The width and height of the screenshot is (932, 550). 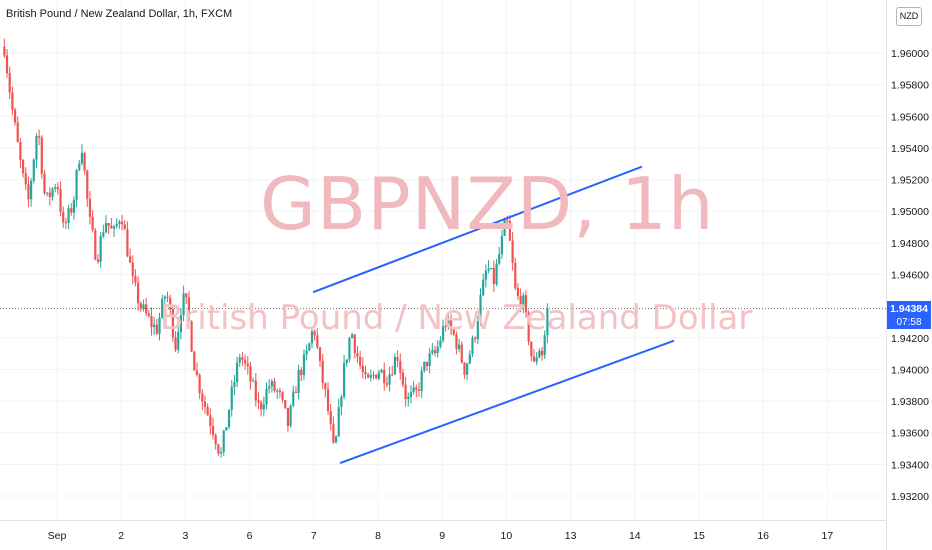 What do you see at coordinates (910, 54) in the screenshot?
I see `y-tick-label: 1.96000` at bounding box center [910, 54].